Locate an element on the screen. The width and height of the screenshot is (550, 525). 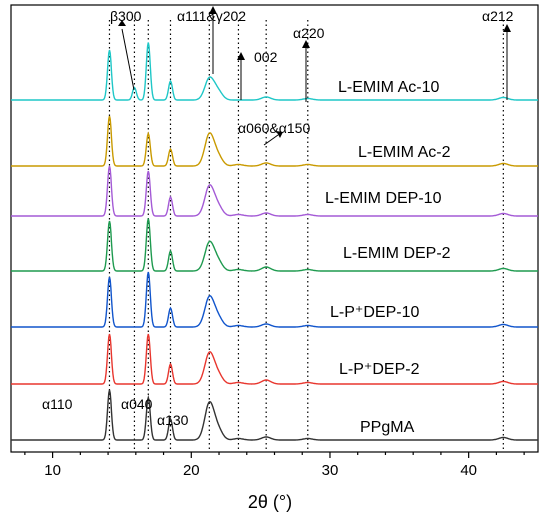
annotation-alpha130: α130 is located at coordinates (173, 420).